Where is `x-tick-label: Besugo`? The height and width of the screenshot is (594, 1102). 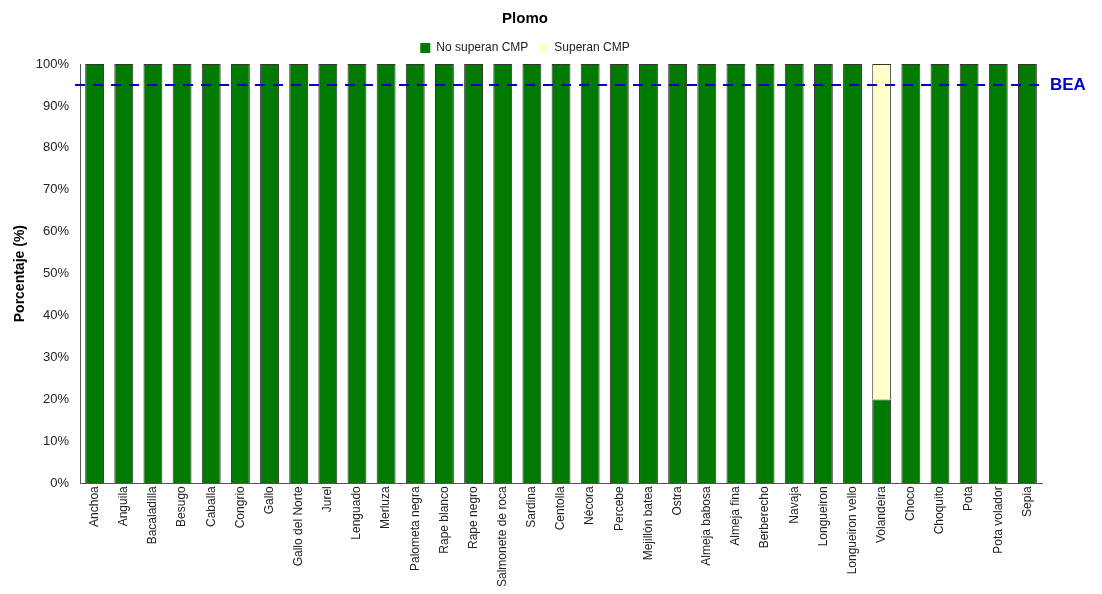 x-tick-label: Besugo is located at coordinates (181, 506).